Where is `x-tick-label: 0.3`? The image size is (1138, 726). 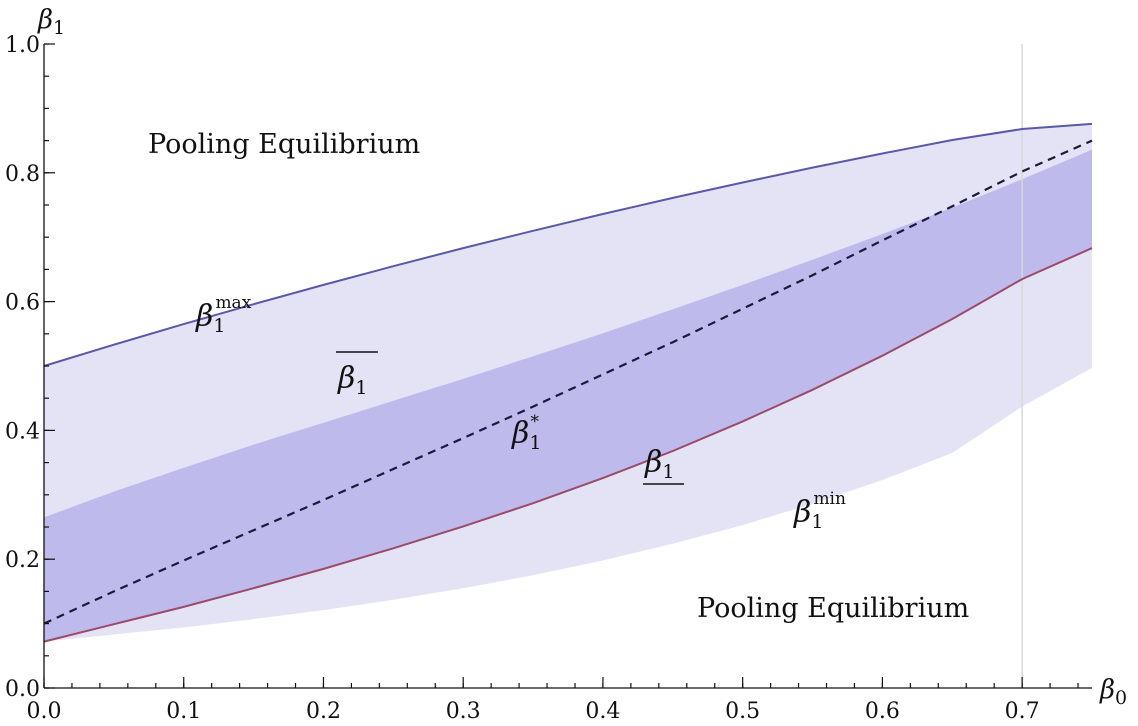
x-tick-label: 0.3 is located at coordinates (463, 711).